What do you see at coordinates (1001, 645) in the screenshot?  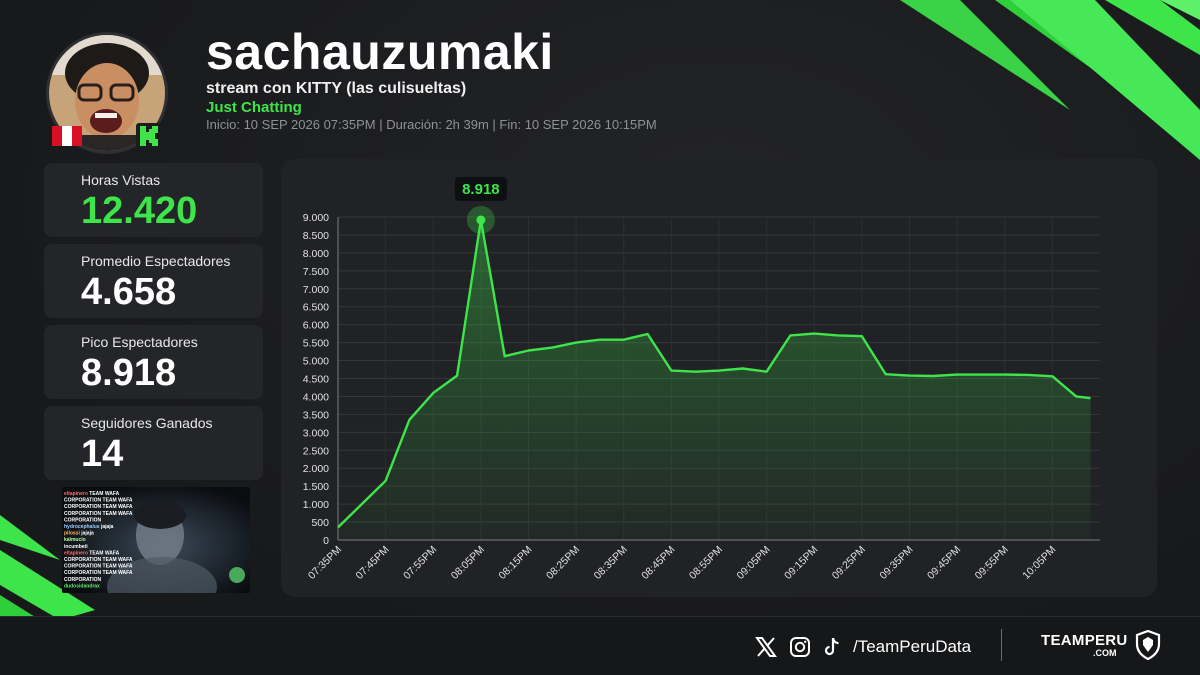 I see `footer-divider` at bounding box center [1001, 645].